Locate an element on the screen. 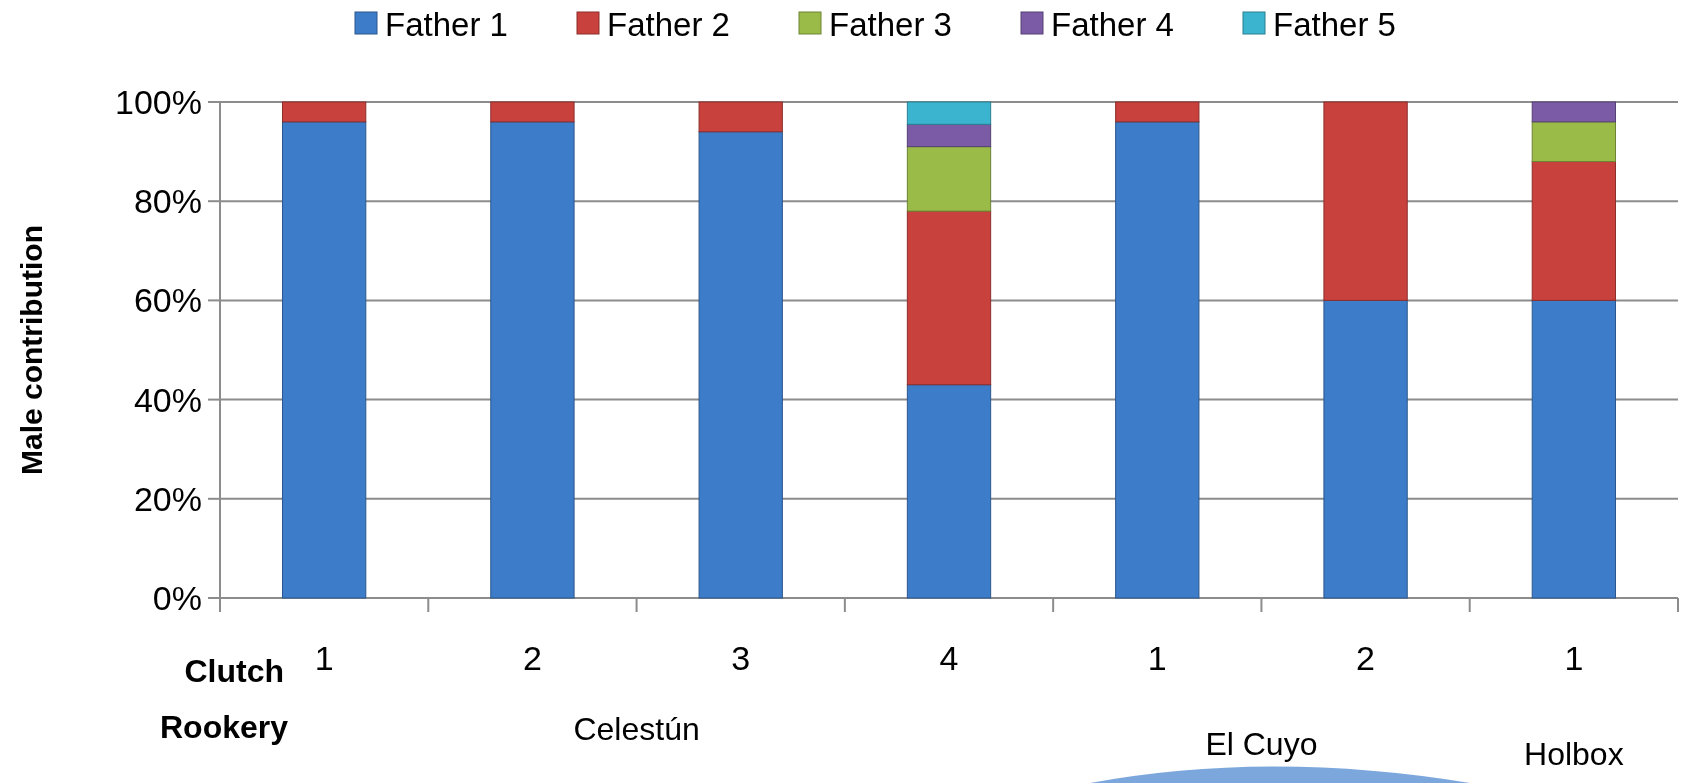 The height and width of the screenshot is (783, 1681). y-tick-label: 100% is located at coordinates (158, 101).